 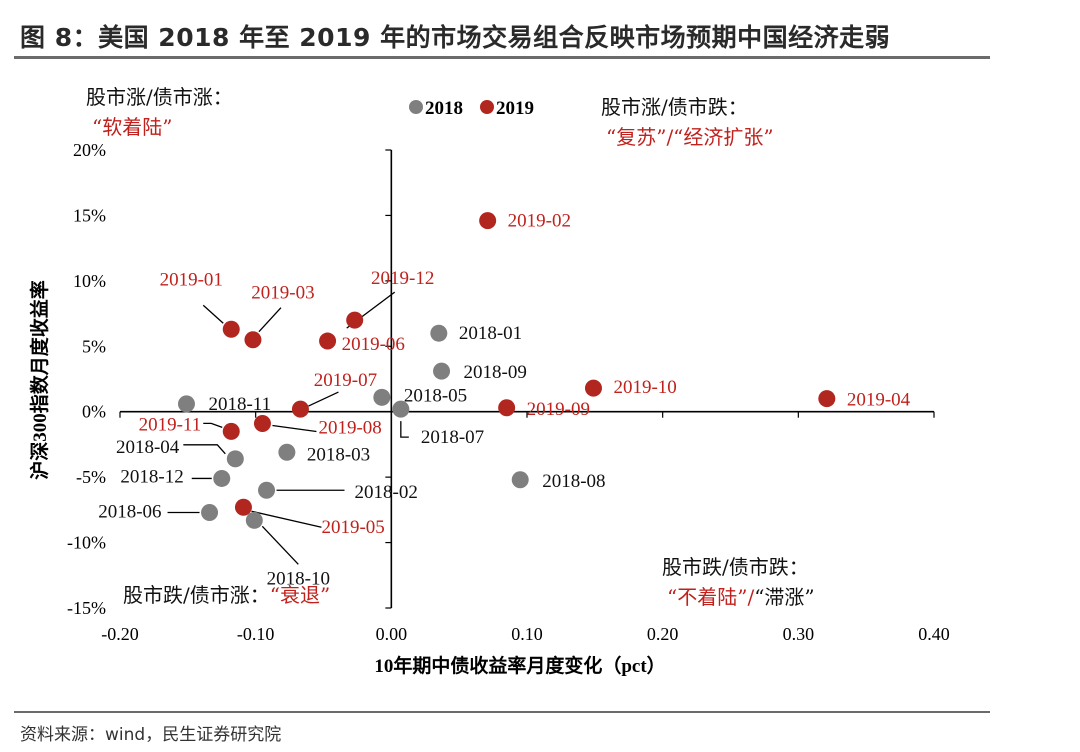 I want to click on point-label-2018-08: 2018-08, so click(x=573, y=481).